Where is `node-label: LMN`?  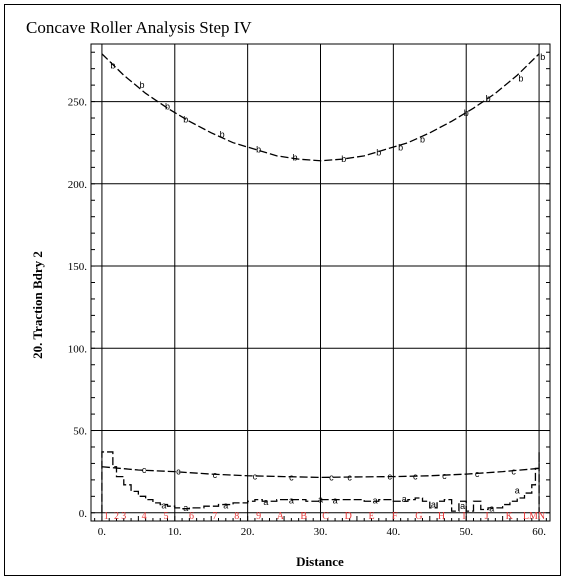
node-label: LMN is located at coordinates (534, 516).